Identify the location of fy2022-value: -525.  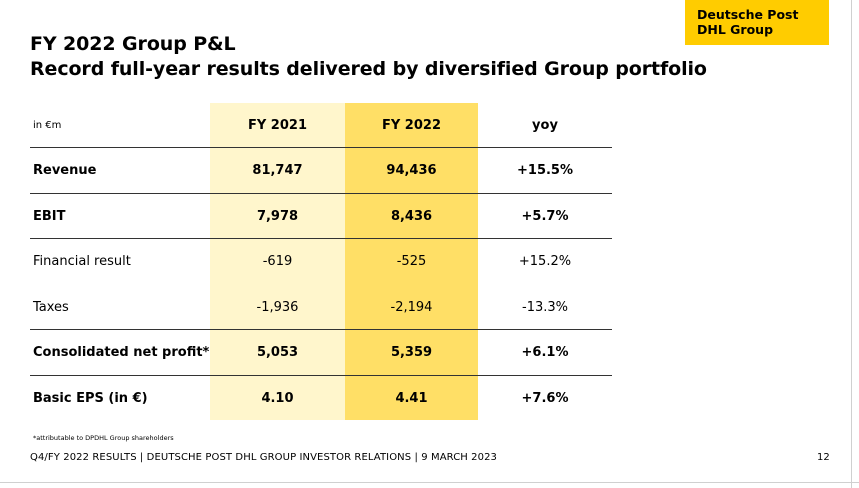
(411, 262).